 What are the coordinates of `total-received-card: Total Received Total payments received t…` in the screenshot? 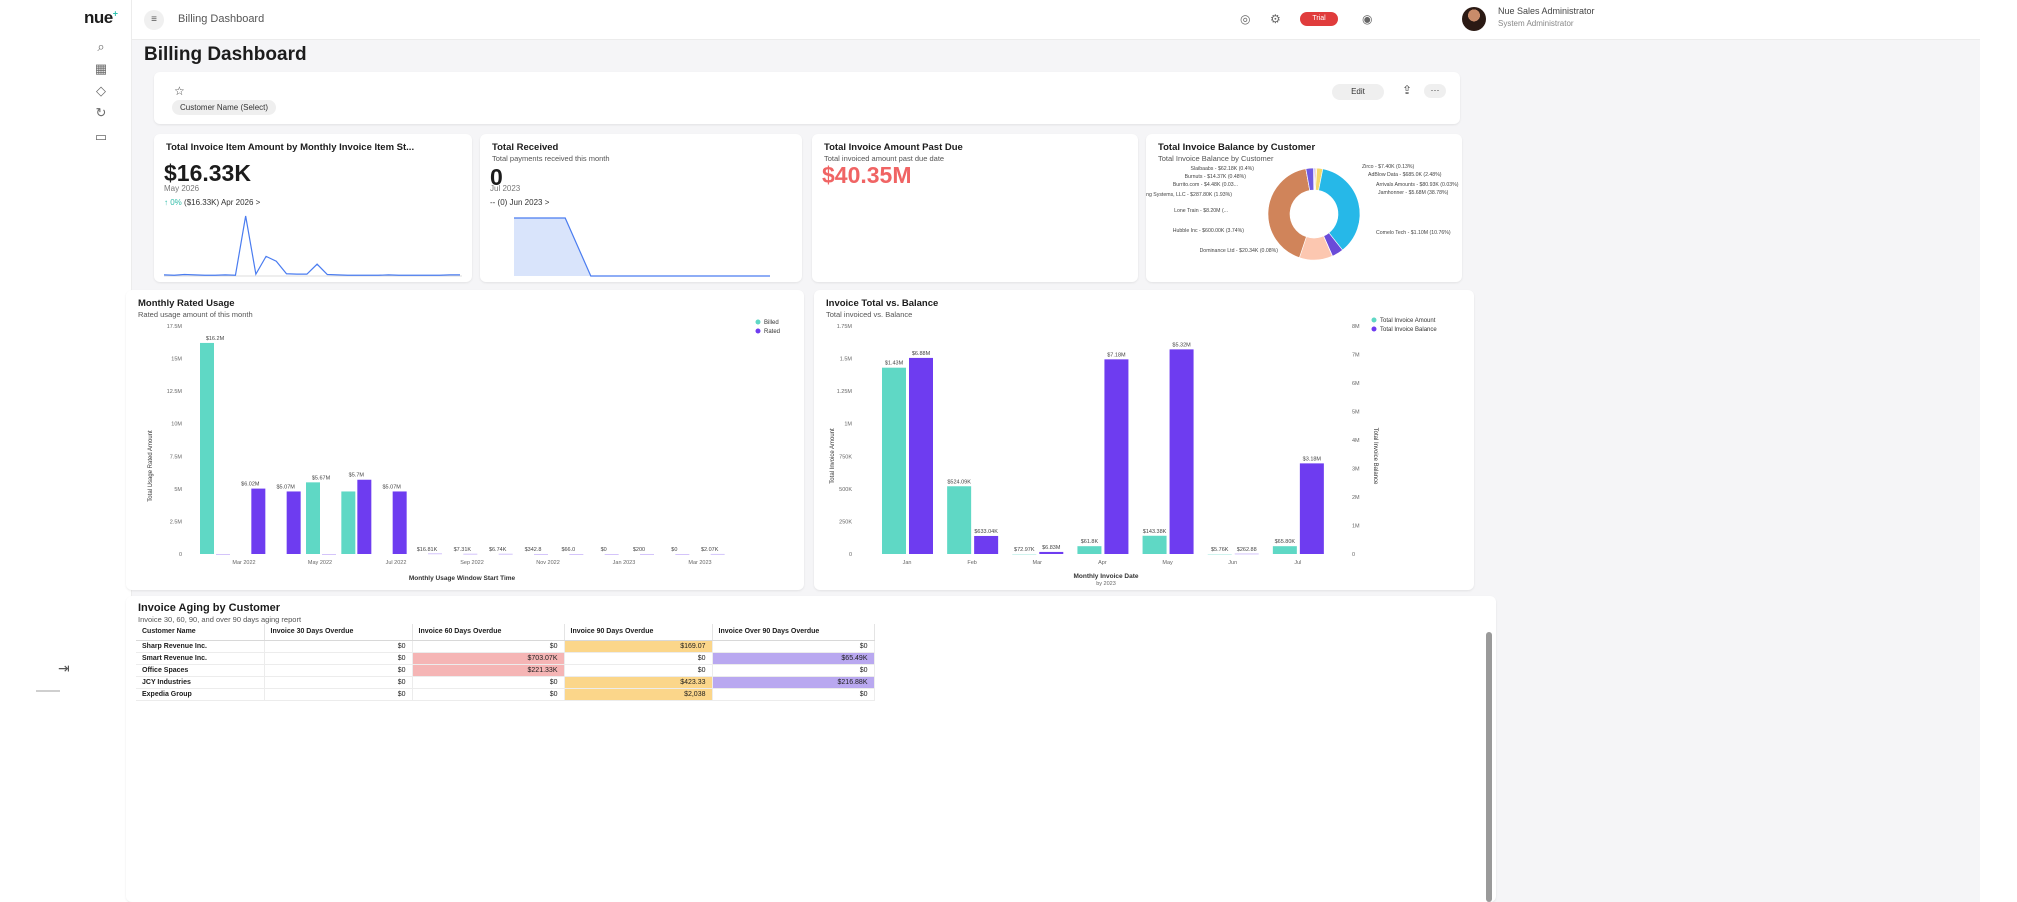 It's located at (641, 208).